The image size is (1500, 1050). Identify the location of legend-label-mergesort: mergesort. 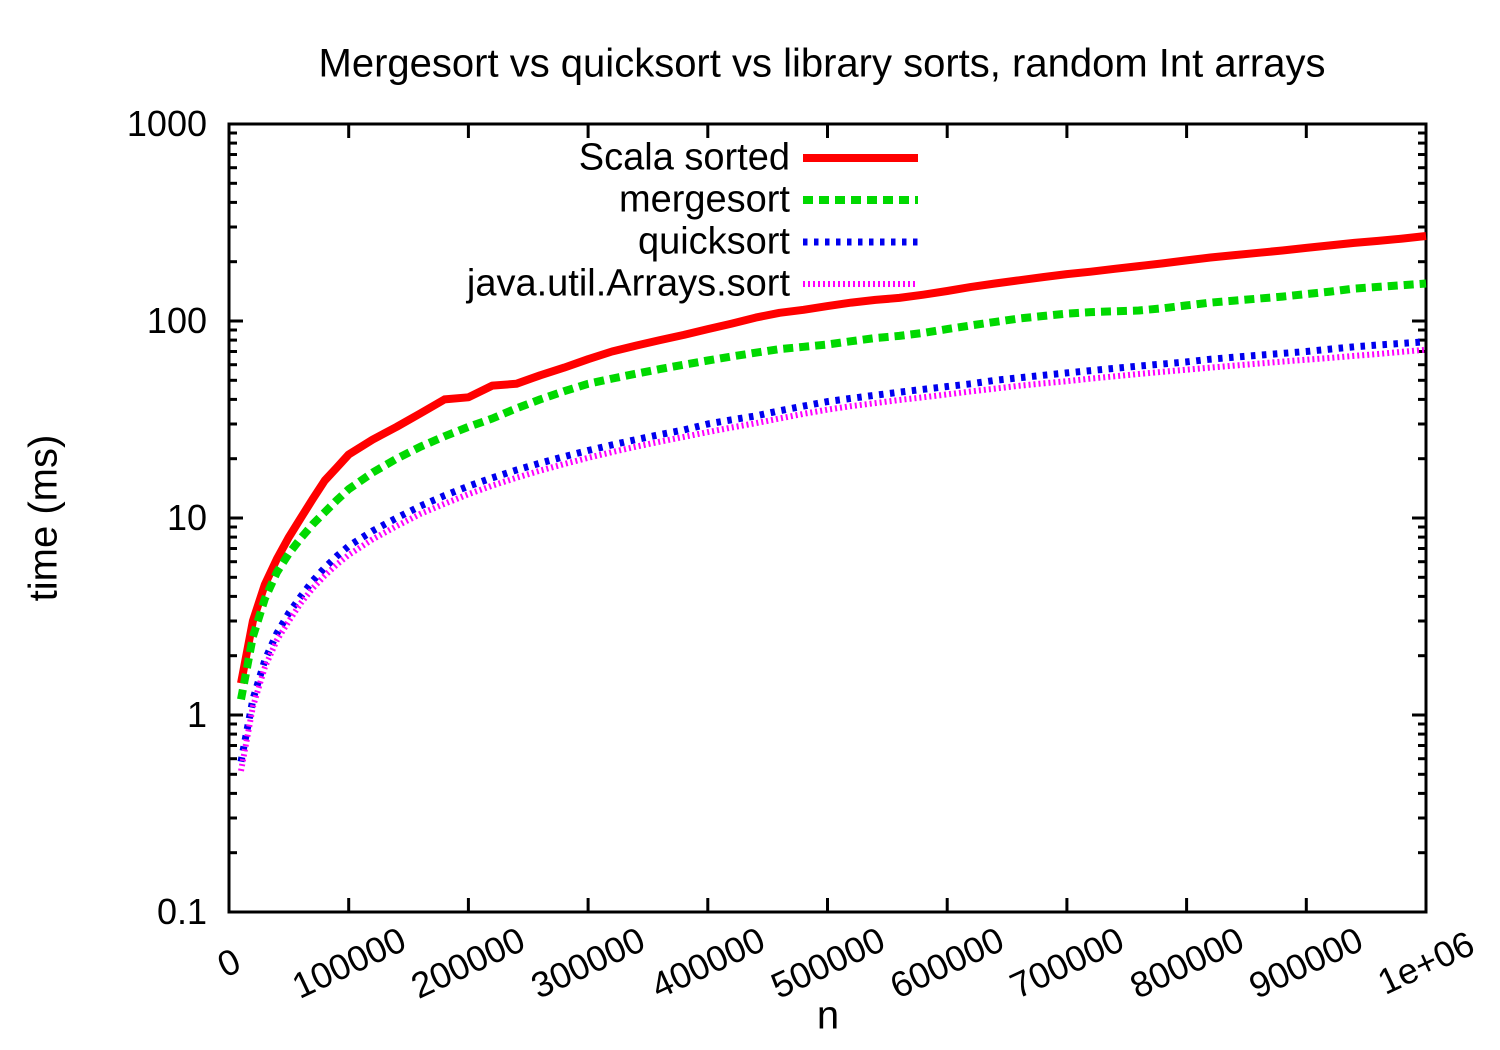
(704, 199).